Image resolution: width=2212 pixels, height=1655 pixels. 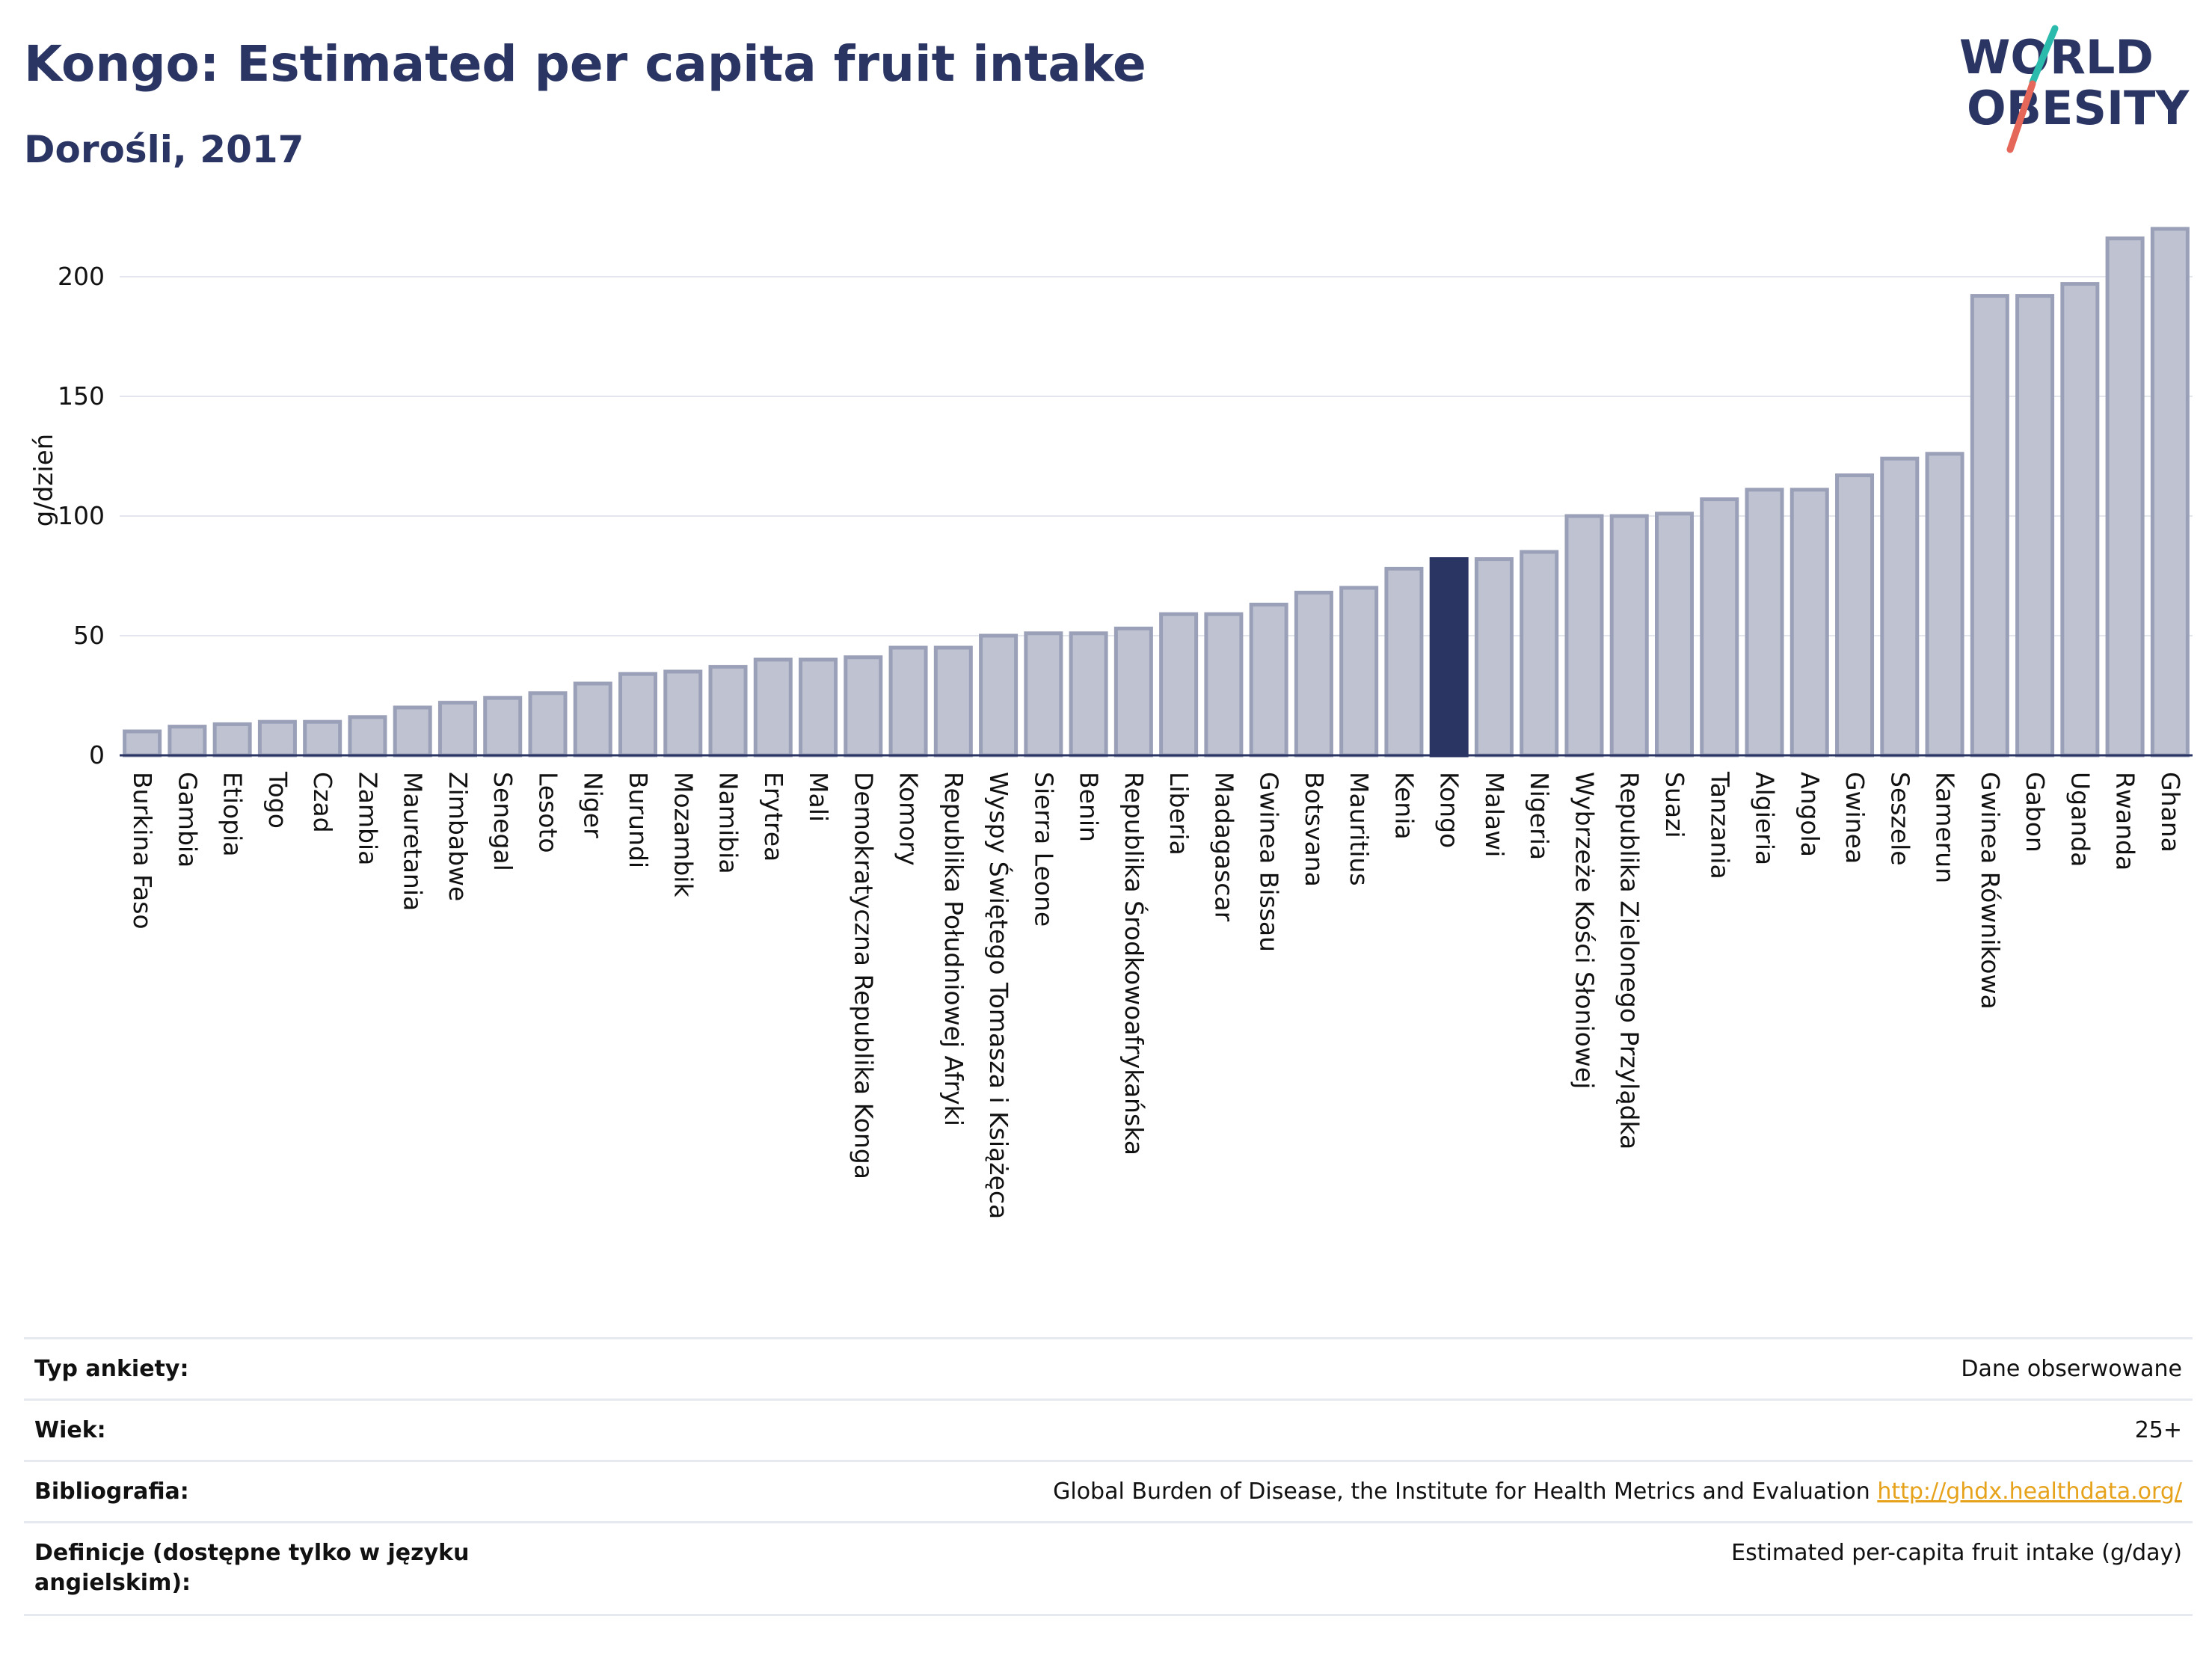 I want to click on info-value-age: 25+, so click(x=2158, y=1429).